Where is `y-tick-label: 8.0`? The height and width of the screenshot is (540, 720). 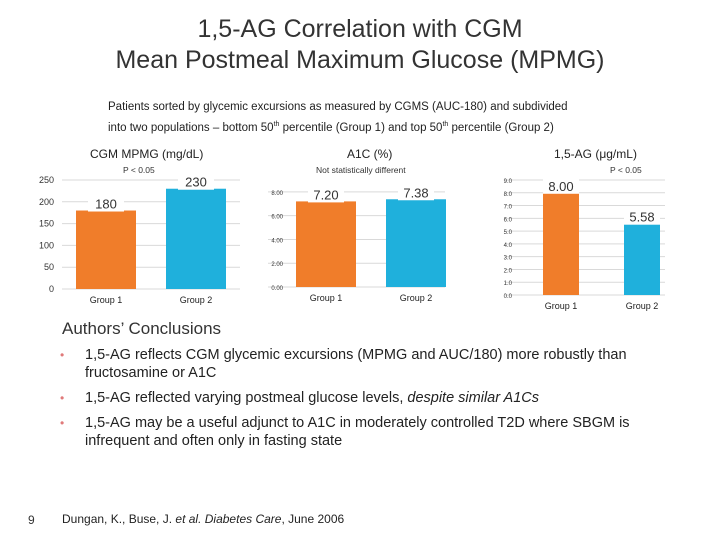
y-tick-label: 8.0 is located at coordinates (508, 195).